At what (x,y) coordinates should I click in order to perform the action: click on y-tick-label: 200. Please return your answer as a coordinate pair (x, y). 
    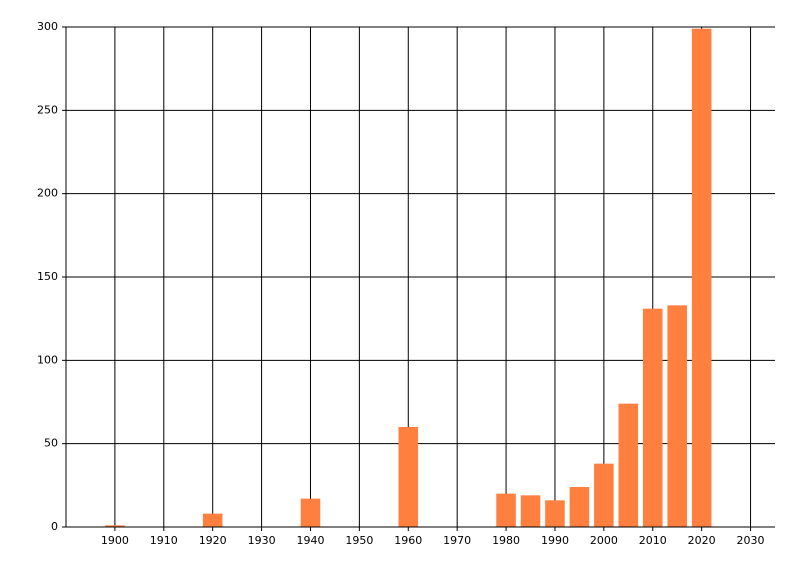
    Looking at the image, I should click on (47, 193).